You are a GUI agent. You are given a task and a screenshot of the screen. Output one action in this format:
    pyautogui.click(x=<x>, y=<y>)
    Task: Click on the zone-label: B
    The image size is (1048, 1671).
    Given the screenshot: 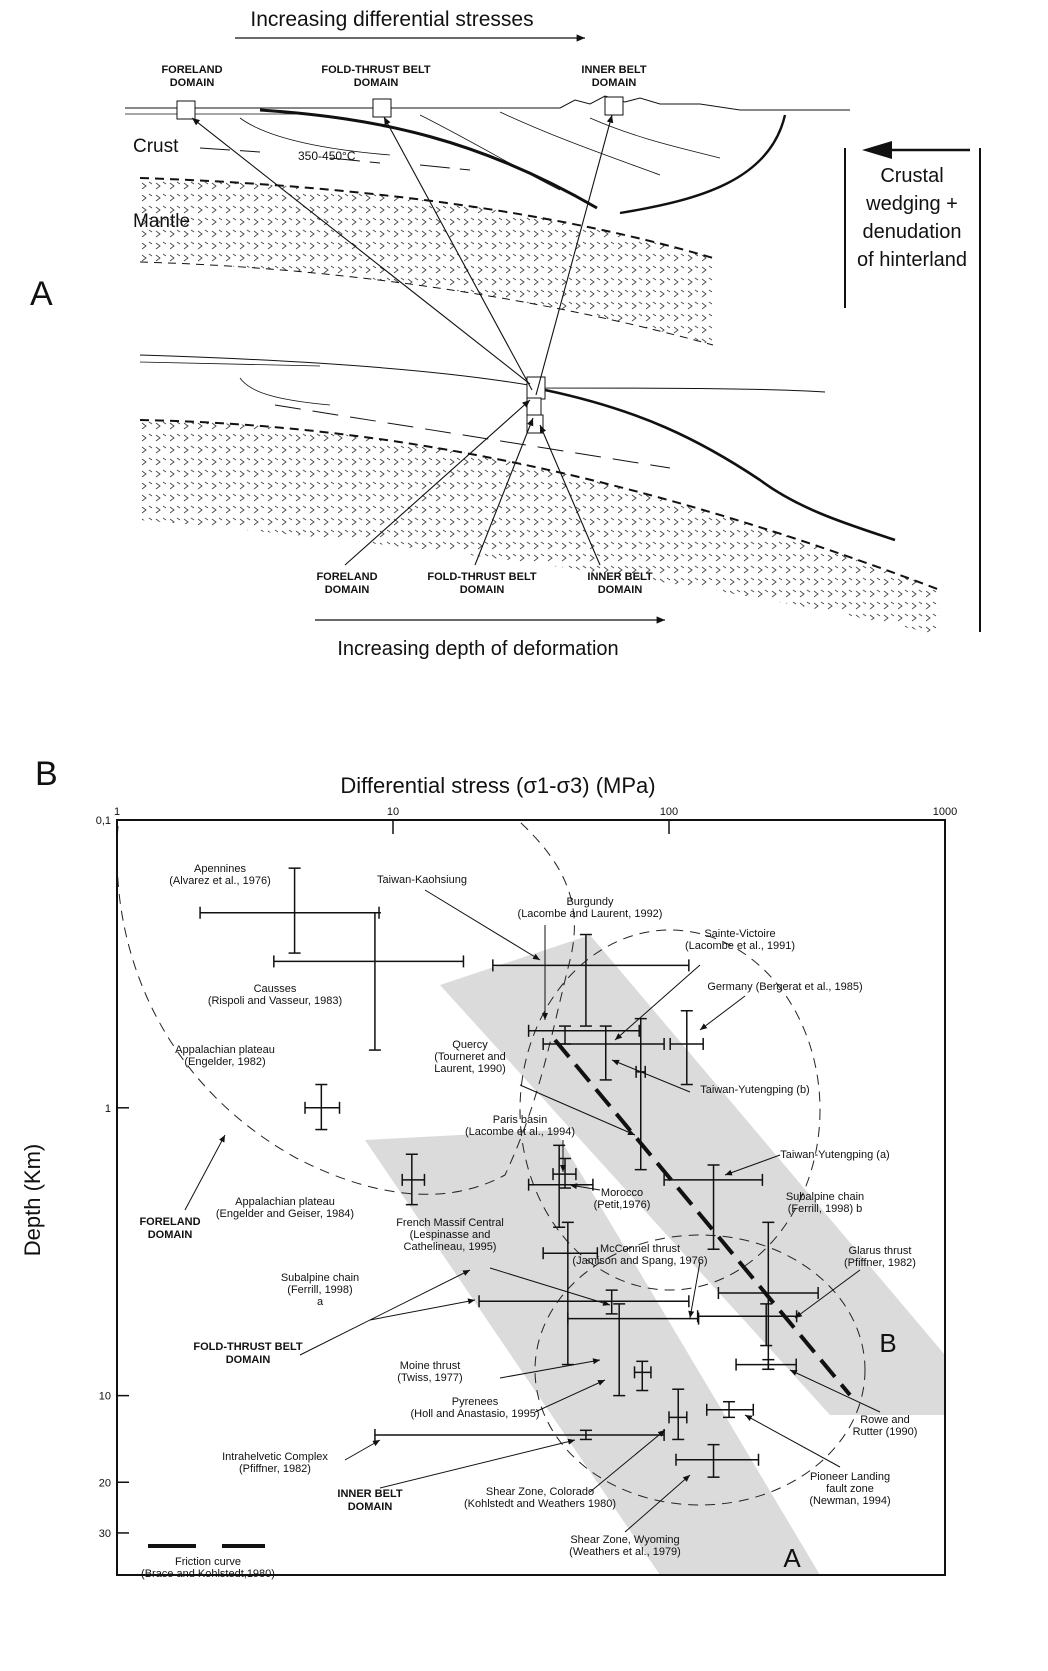 What is the action you would take?
    pyautogui.click(x=887, y=1343)
    